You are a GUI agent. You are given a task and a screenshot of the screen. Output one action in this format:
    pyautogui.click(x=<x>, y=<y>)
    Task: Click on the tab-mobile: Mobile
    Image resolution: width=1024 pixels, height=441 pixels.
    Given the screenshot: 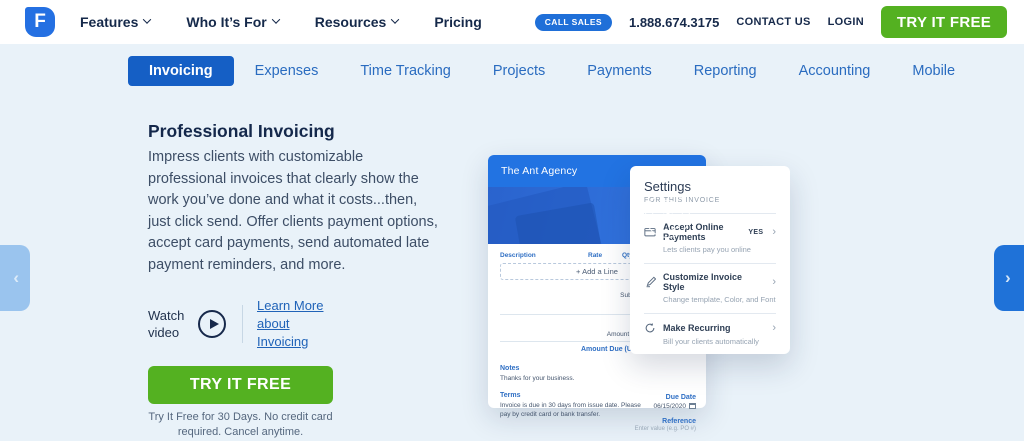 What is the action you would take?
    pyautogui.click(x=934, y=71)
    